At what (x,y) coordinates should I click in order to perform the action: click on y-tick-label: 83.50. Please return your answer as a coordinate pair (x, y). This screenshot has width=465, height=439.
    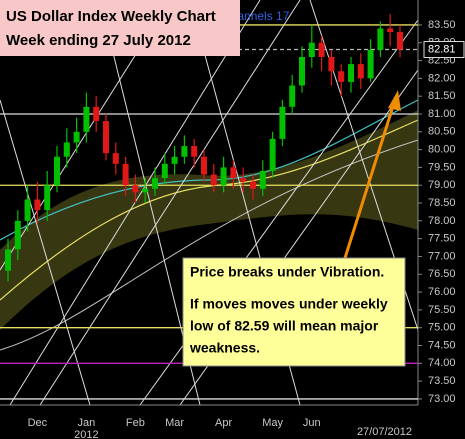
    Looking at the image, I should click on (442, 25).